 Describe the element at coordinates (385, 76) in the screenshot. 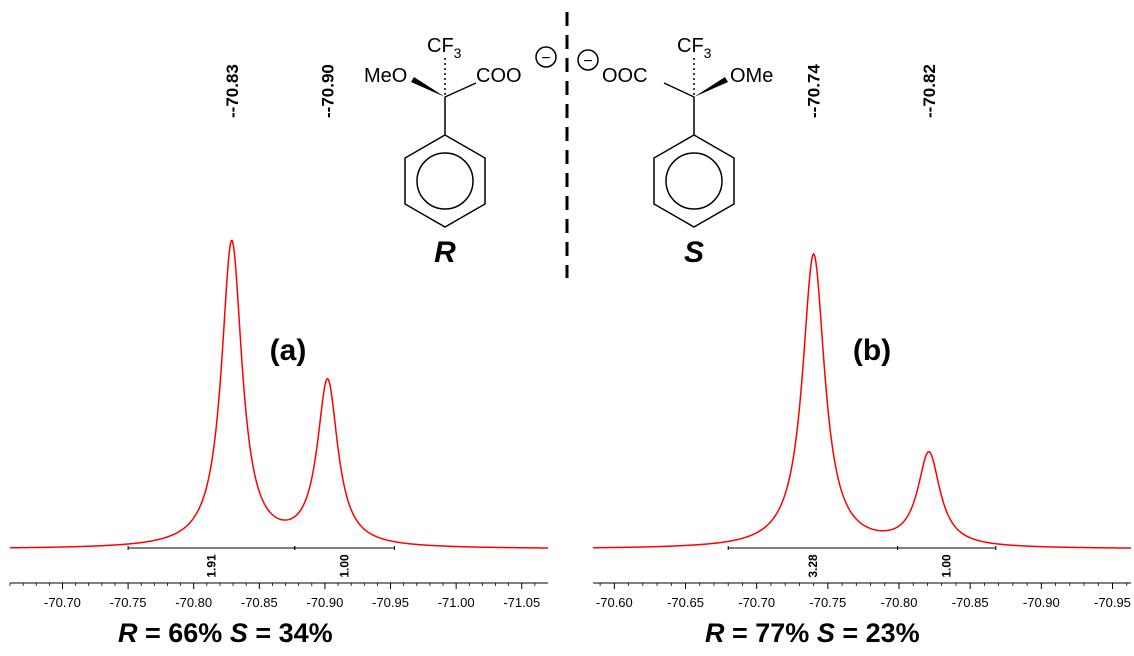

I see `meo-group: MeO` at that location.